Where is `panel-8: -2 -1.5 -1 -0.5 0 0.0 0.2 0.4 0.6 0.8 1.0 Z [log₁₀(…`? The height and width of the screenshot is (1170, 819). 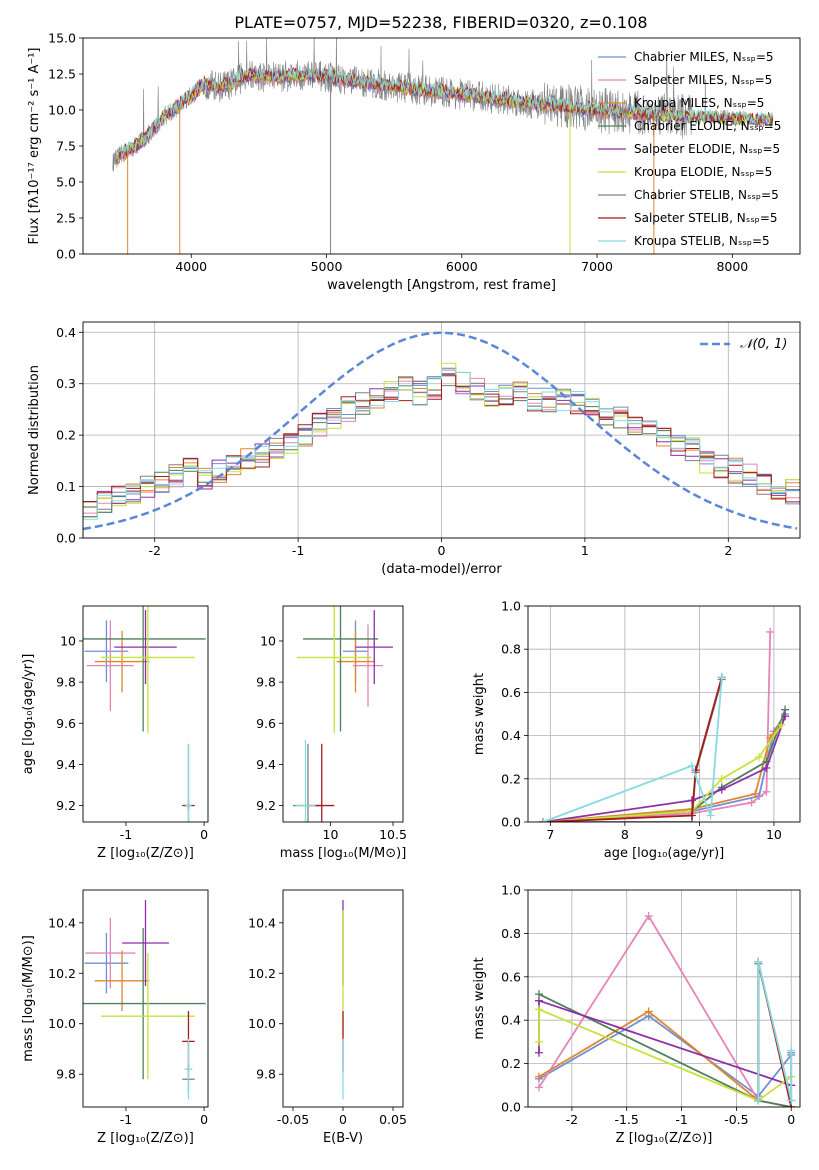 panel-8: -2 -1.5 -1 -0.5 0 0.0 0.2 0.4 0.6 0.8 1.0 Z [log₁₀(… is located at coordinates (636, 1014).